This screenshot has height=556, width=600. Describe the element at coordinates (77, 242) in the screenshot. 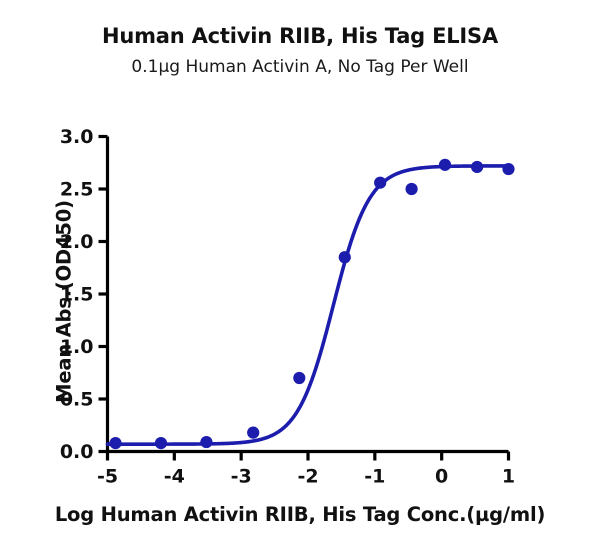

I see `y-tick-label: 2.0` at that location.